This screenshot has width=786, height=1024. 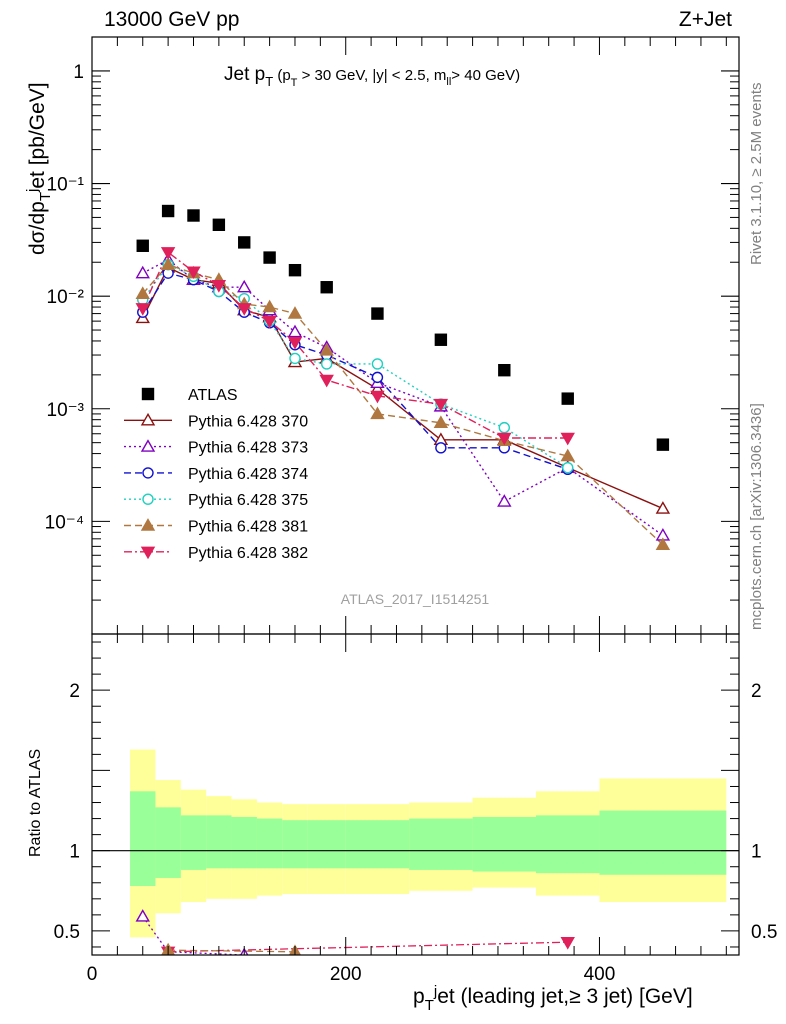 I want to click on main-y-axis-label: dσ/dpTjet [pb/GeV], so click(x=39, y=168).